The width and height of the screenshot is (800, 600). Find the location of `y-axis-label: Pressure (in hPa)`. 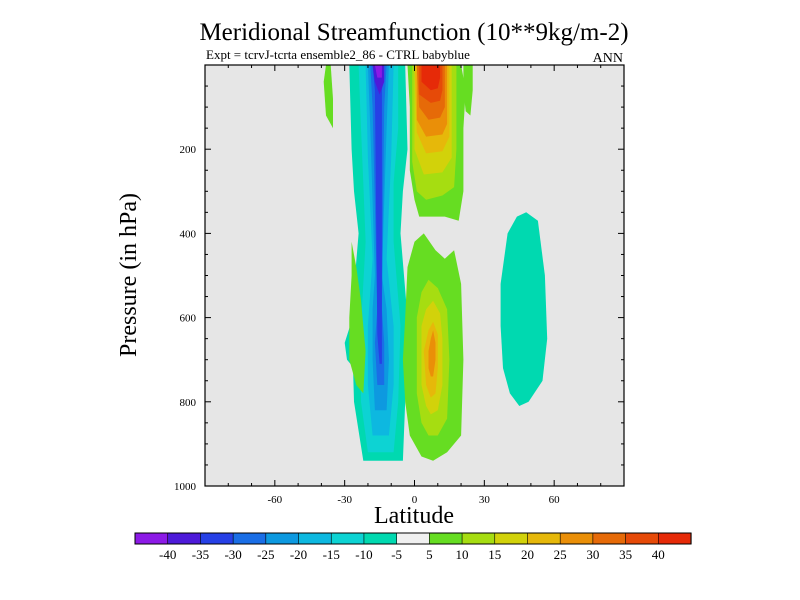

y-axis-label: Pressure (in hPa) is located at coordinates (129, 275).